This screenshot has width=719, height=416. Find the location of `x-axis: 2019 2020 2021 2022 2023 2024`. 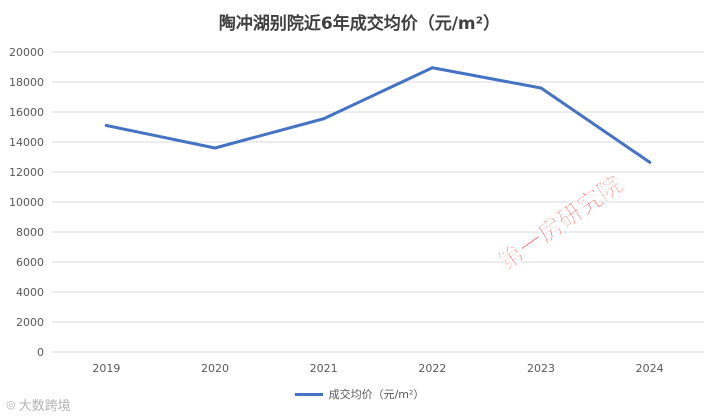

x-axis: 2019 2020 2021 2022 2023 2024 is located at coordinates (377, 368).